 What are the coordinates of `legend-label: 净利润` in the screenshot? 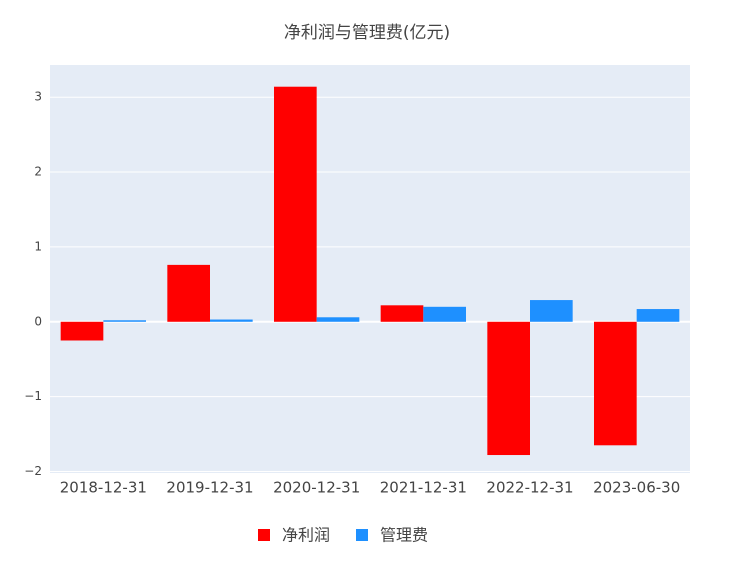 It's located at (306, 535).